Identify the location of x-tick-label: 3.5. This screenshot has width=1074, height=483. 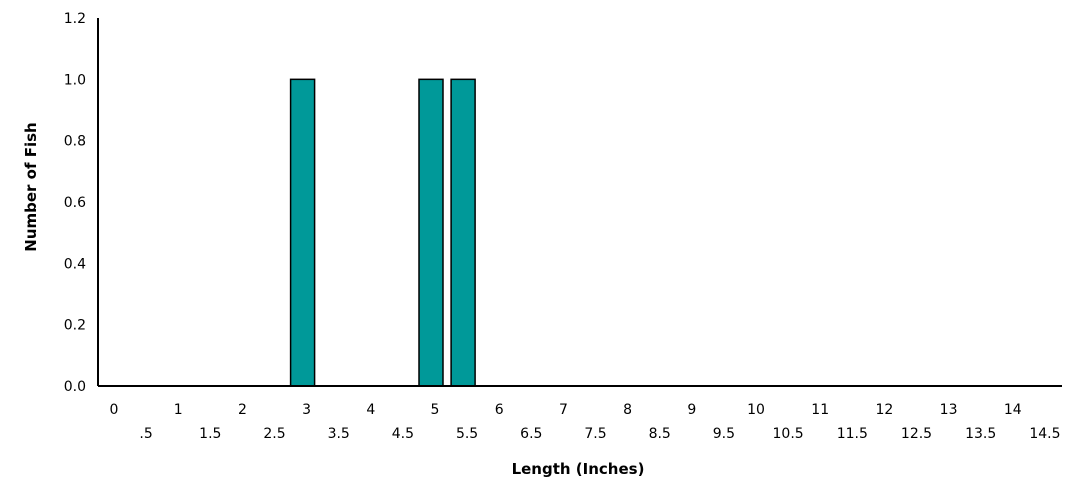
(339, 434).